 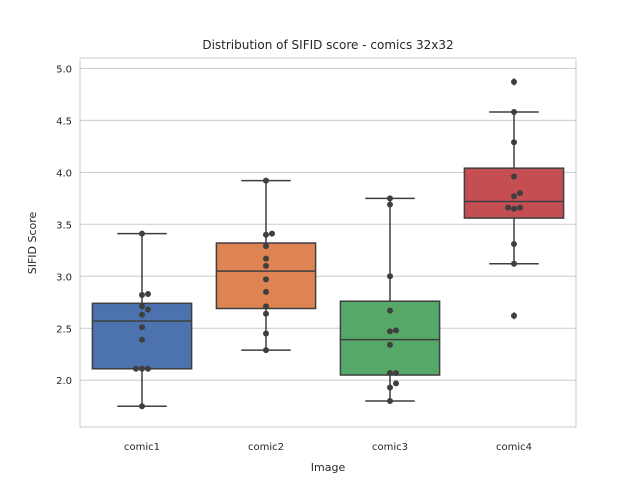 What do you see at coordinates (64, 329) in the screenshot?
I see `y-tick-label: 2.5` at bounding box center [64, 329].